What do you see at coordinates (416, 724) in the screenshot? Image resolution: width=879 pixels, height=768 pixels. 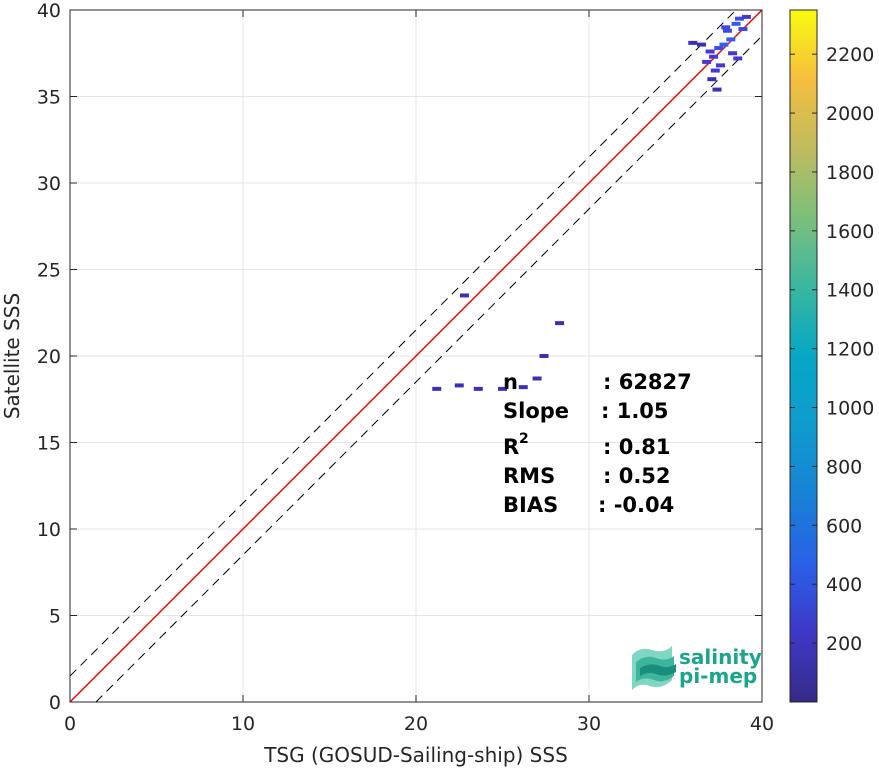 I see `x-tick-label: 20` at bounding box center [416, 724].